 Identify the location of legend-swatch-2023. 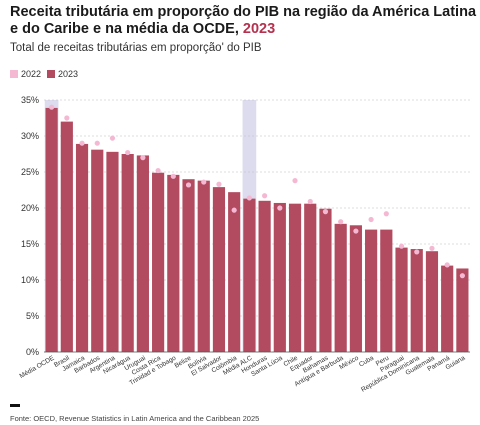
(51, 74).